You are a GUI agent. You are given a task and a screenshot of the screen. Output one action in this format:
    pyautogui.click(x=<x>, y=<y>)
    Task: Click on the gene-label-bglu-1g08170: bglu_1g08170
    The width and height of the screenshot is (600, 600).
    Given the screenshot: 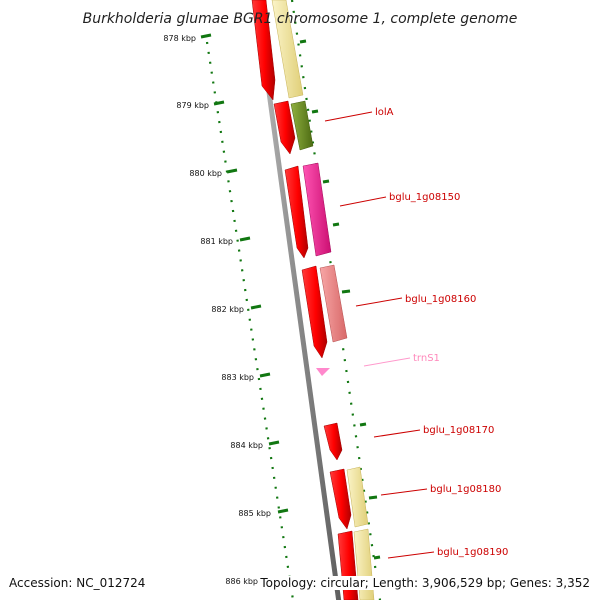 What is the action you would take?
    pyautogui.click(x=458, y=430)
    